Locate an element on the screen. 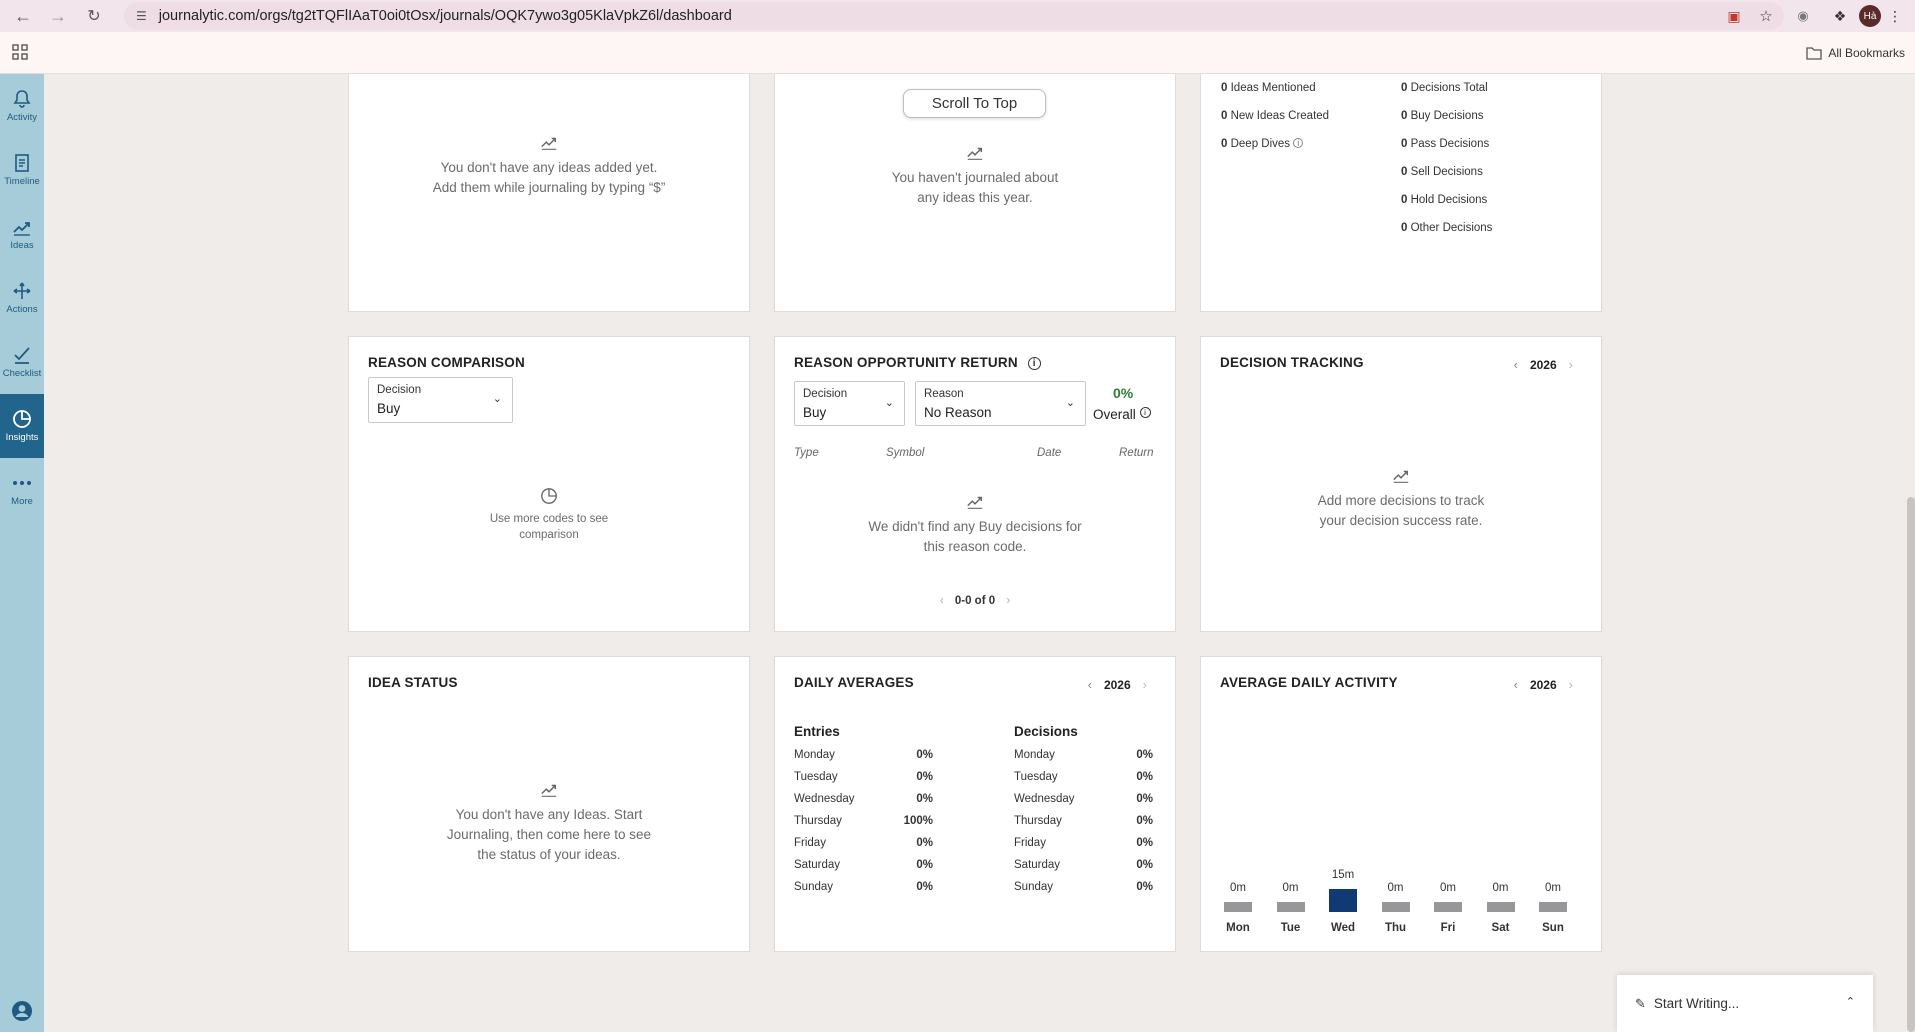  empty-line: Add more decisions to track is located at coordinates (1401, 500).